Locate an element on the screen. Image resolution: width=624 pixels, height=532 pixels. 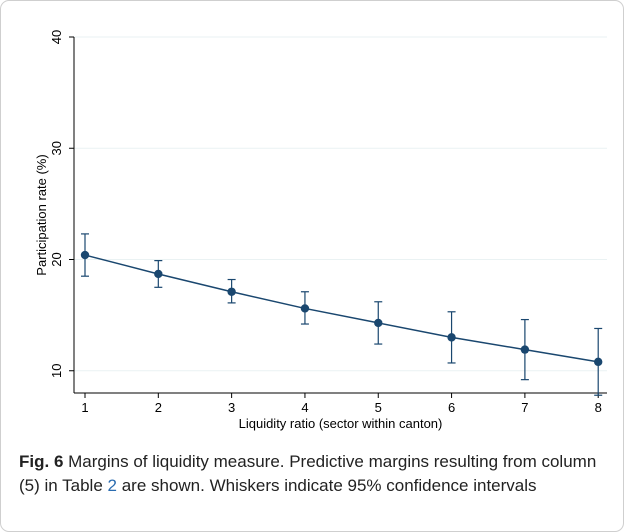
x-tick-label: 4 is located at coordinates (304, 407).